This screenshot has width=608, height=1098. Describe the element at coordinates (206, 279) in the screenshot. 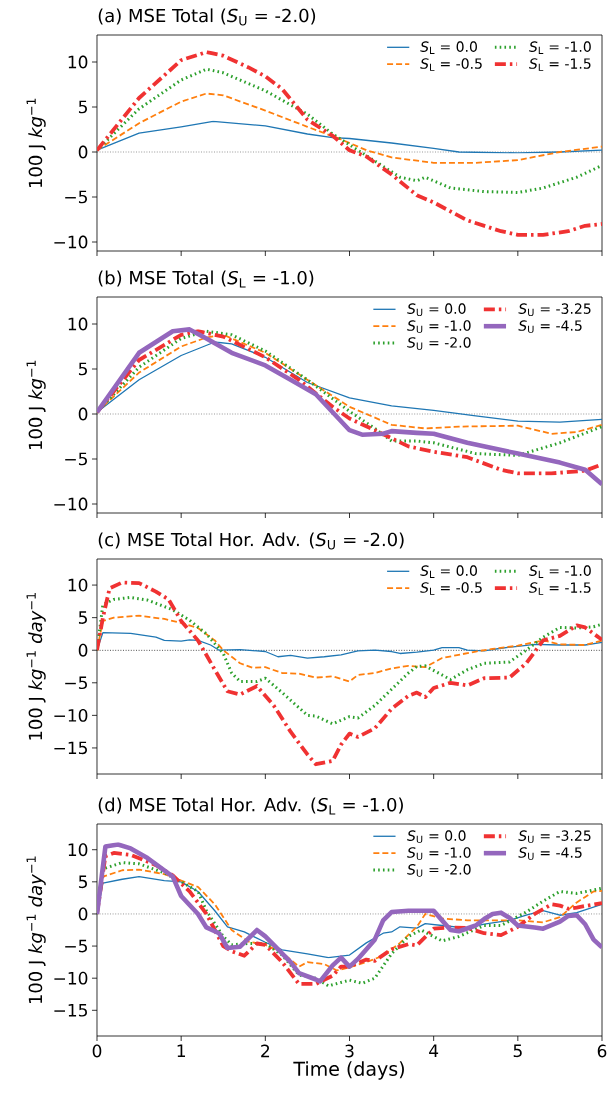

I see `chart-title: (b) MSE Total (S$_{L}$ = -1.0)` at that location.